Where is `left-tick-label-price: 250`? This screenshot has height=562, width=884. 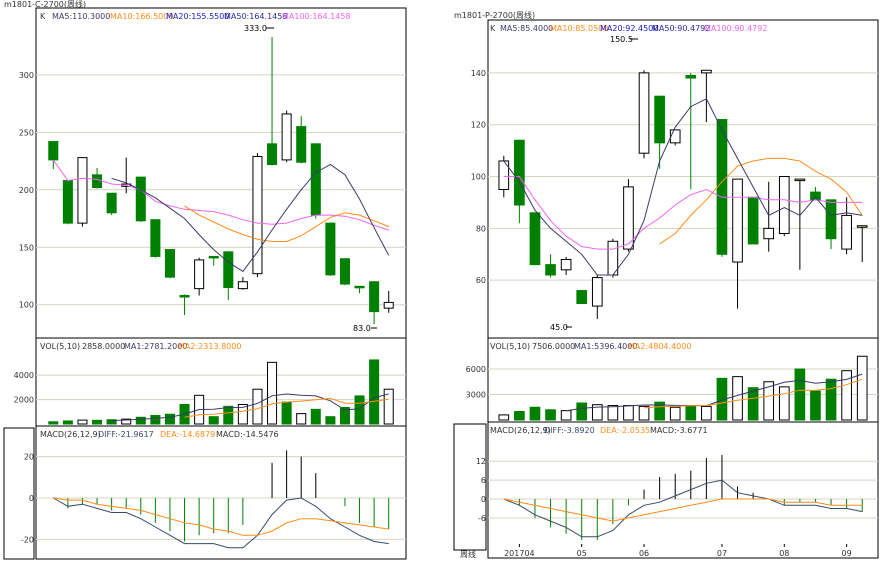
left-tick-label-price: 250 is located at coordinates (26, 132).